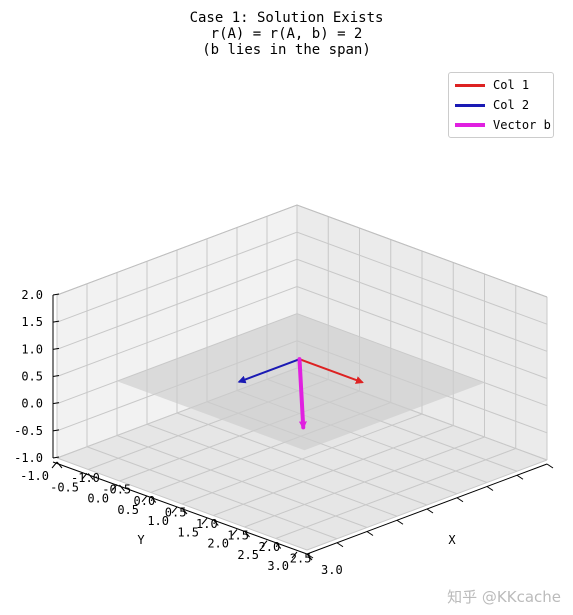 The image size is (573, 615). What do you see at coordinates (511, 85) in the screenshot?
I see `legend-label-col1: Col 1` at bounding box center [511, 85].